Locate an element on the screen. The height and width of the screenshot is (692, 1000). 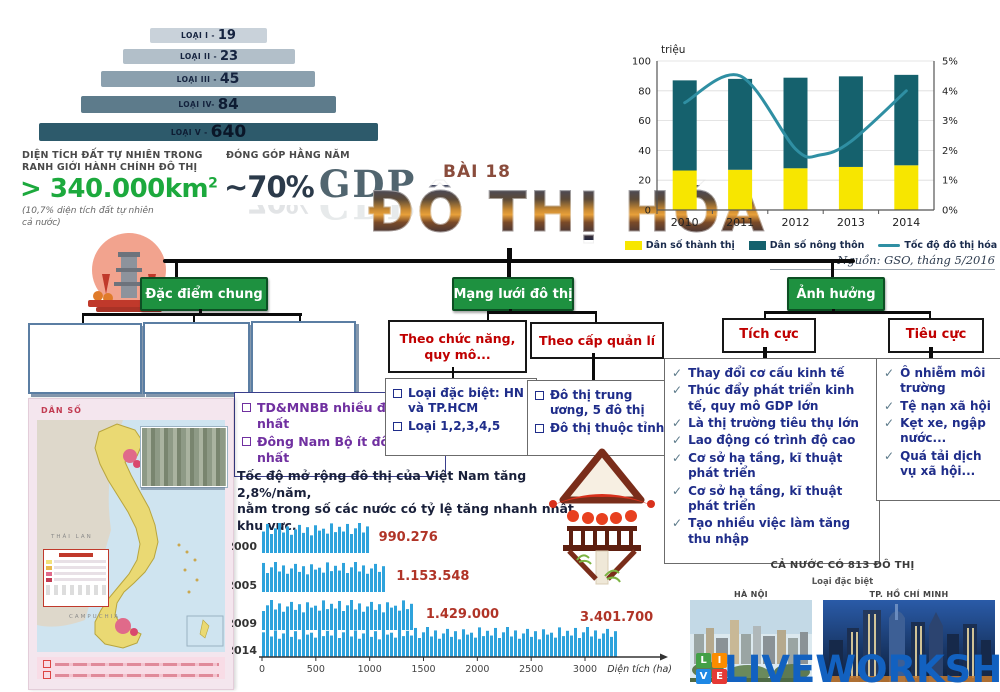
svg-text: 3000 is located at coordinates (585, 669).